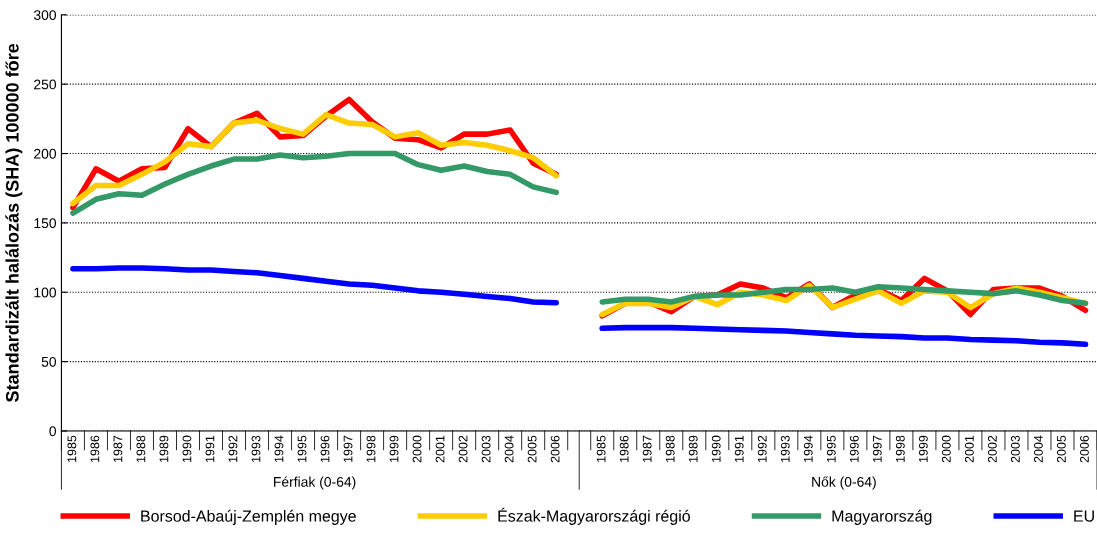  Describe the element at coordinates (45, 292) in the screenshot. I see `y-tick-label: 100` at that location.